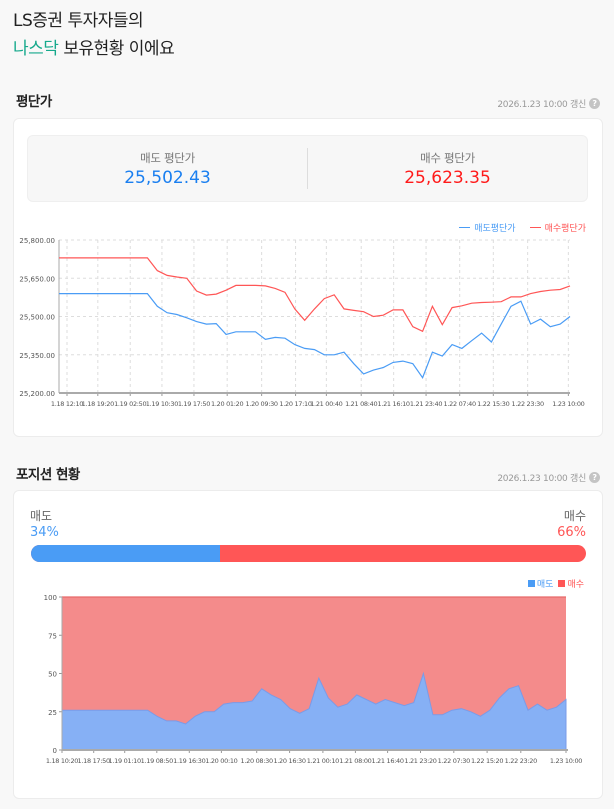 The width and height of the screenshot is (614, 809). I want to click on position-updated-text: 2026.1.23 10:00 갱신, so click(541, 479).